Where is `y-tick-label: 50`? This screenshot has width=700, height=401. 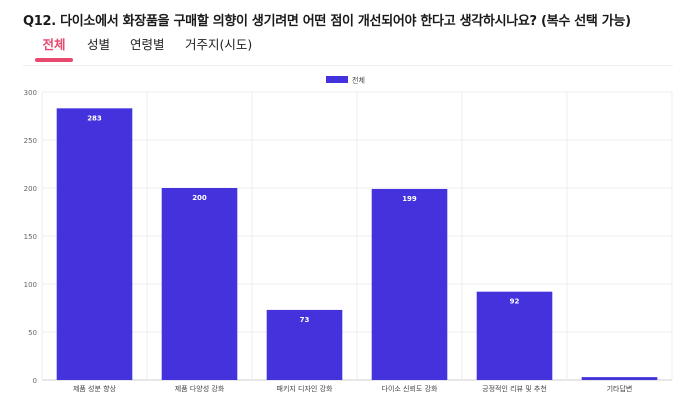 y-tick-label: 50 is located at coordinates (32, 333).